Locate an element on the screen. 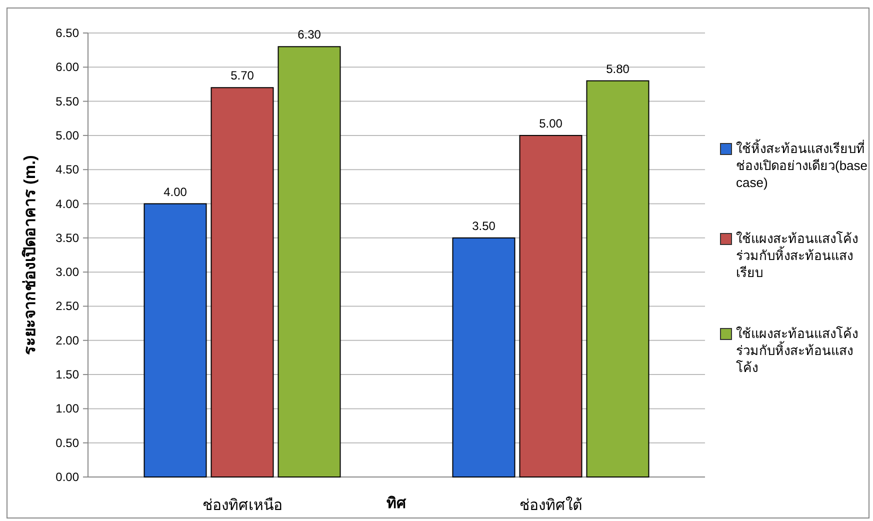 The width and height of the screenshot is (873, 521). y-tick-label: 5.00 is located at coordinates (68, 135).